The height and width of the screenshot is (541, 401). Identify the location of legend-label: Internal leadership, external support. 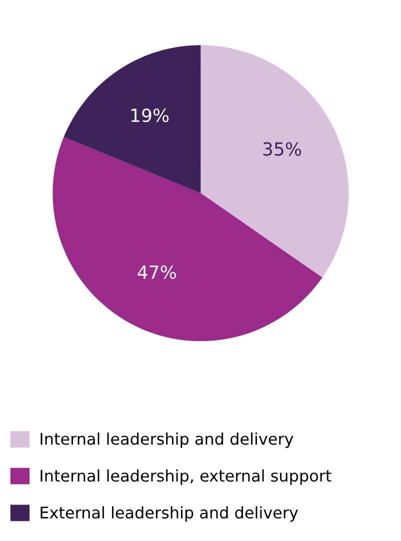
(186, 477).